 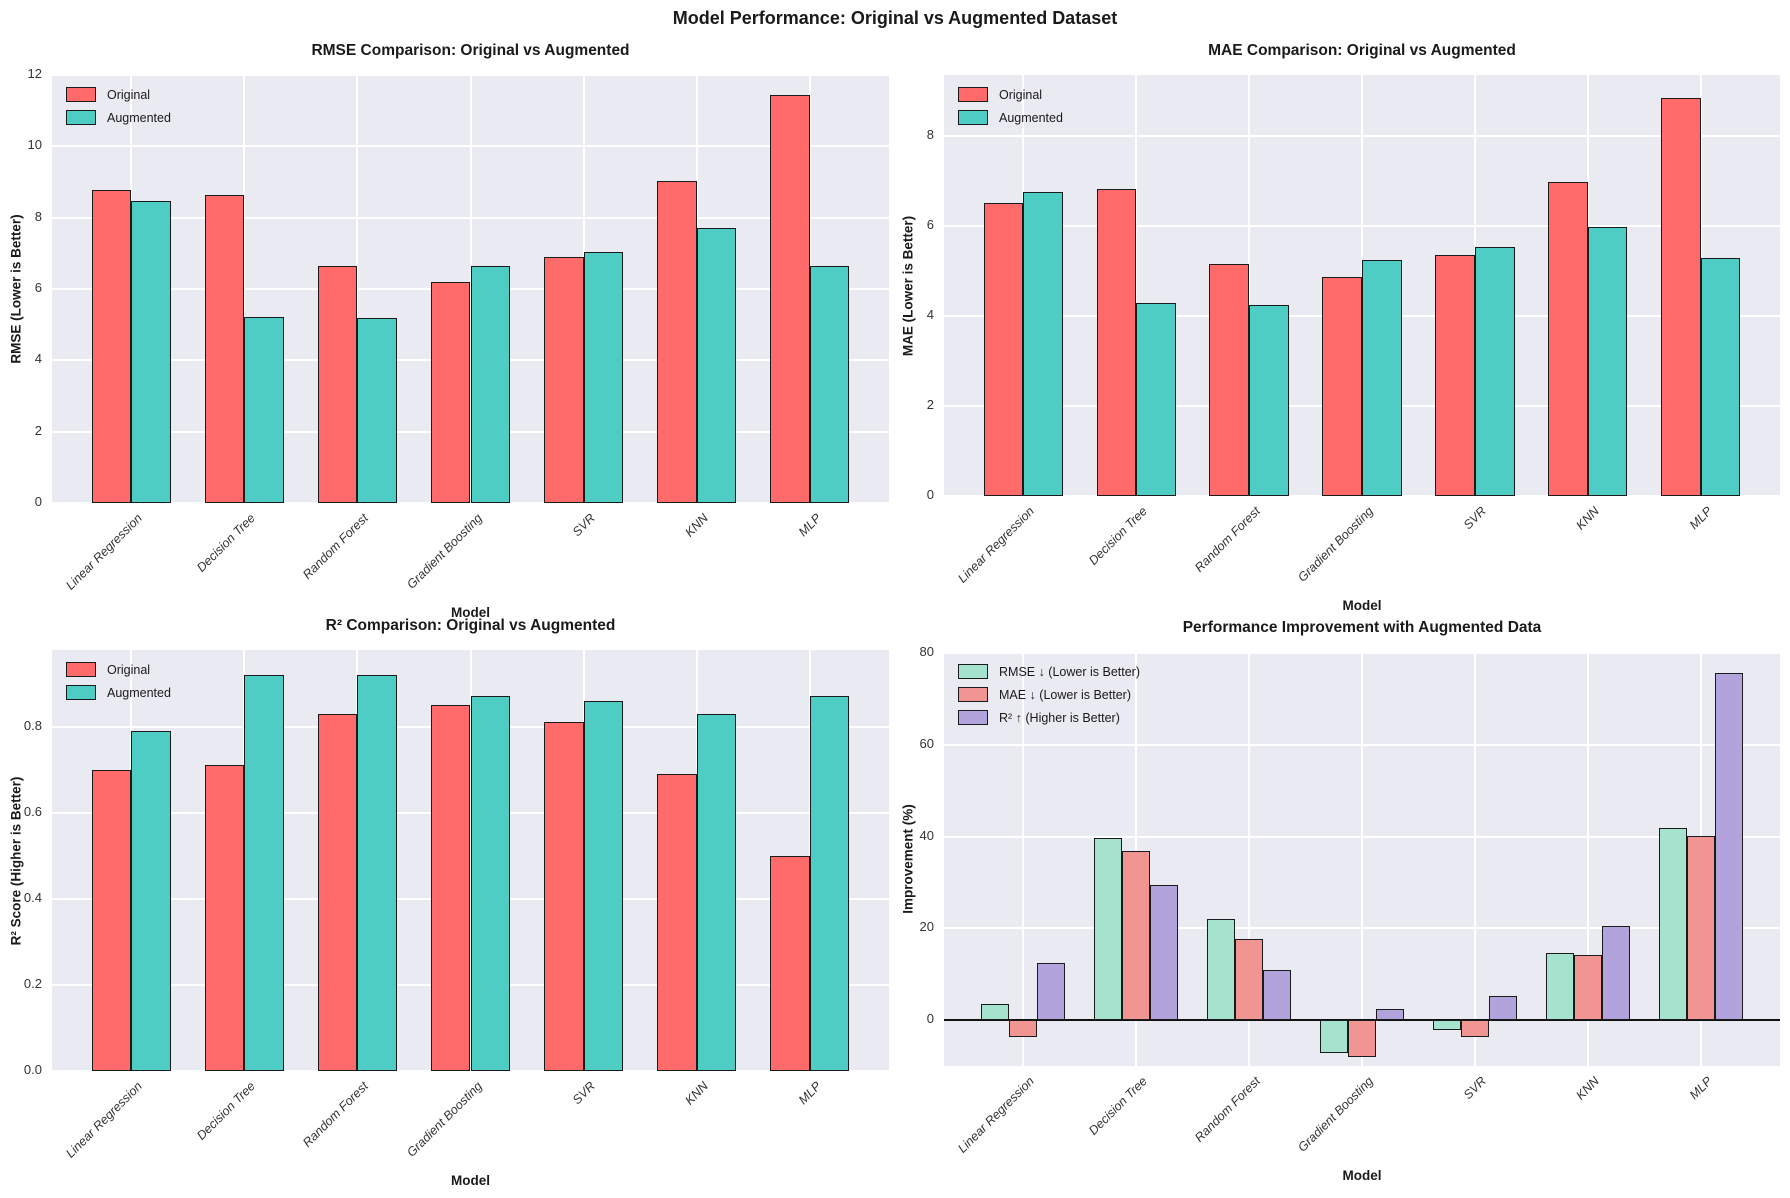 I want to click on y-axis-label: R² Score (Higher is Better), so click(x=16, y=860).